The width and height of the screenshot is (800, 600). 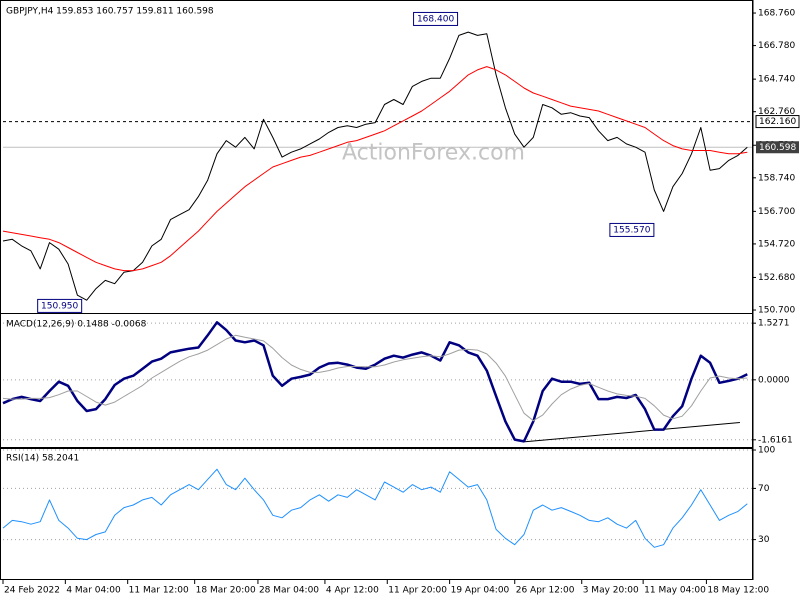 I want to click on x-tick-label: 4 Apr 12:00, so click(x=352, y=591).